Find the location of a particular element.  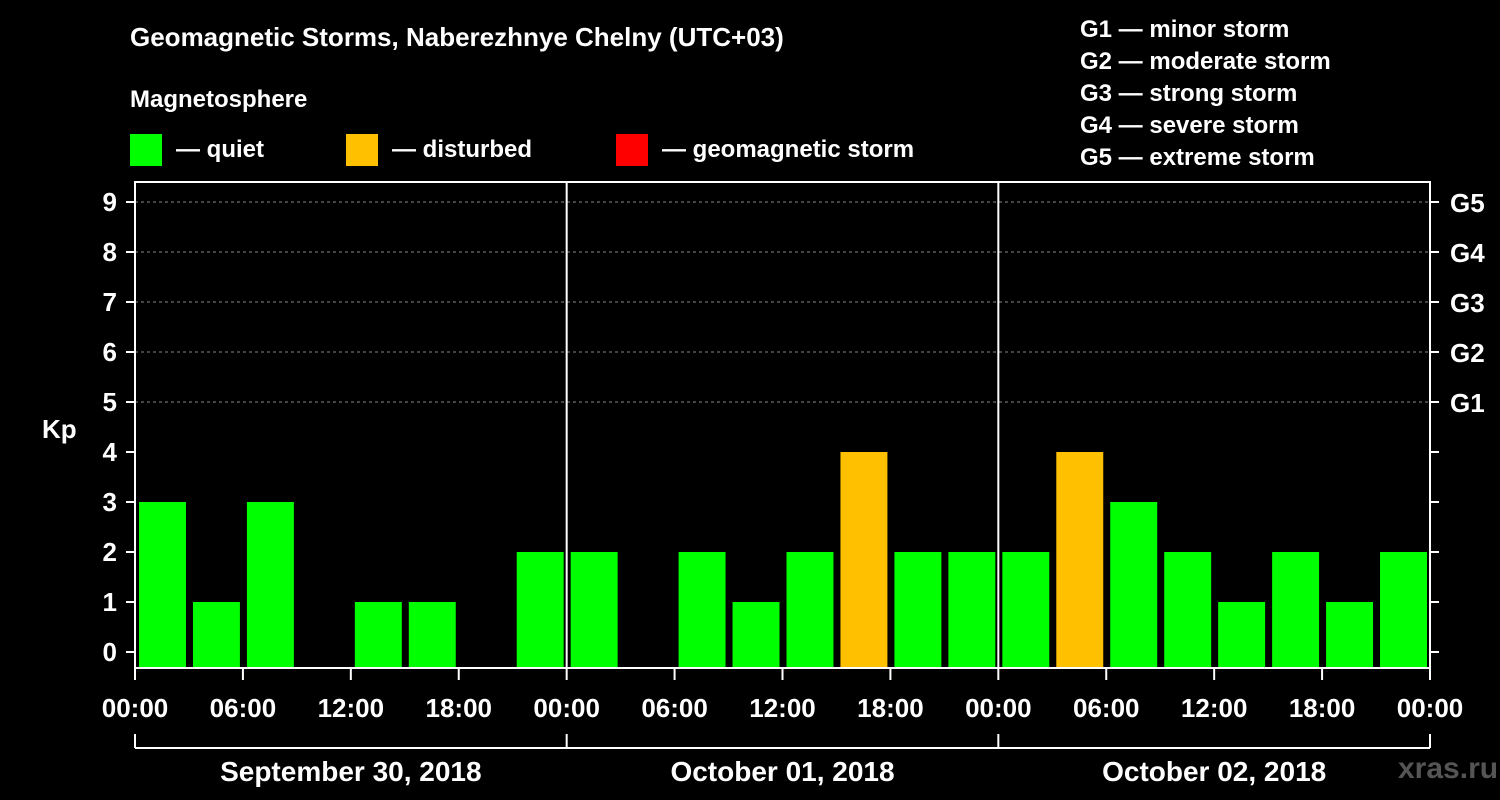

storm-swatch is located at coordinates (632, 150).